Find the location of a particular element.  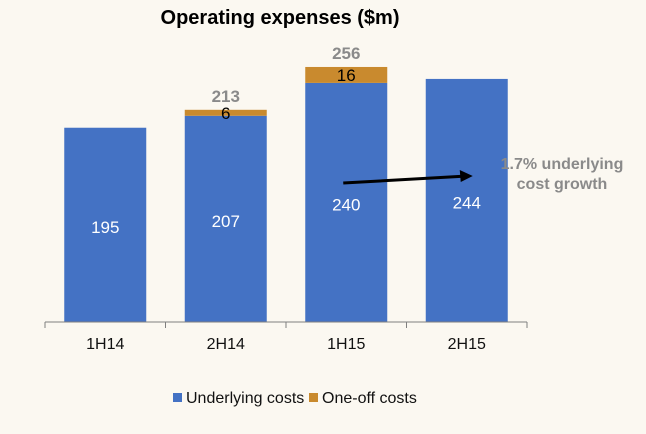

legend-label-one-off: One-off costs is located at coordinates (369, 398).